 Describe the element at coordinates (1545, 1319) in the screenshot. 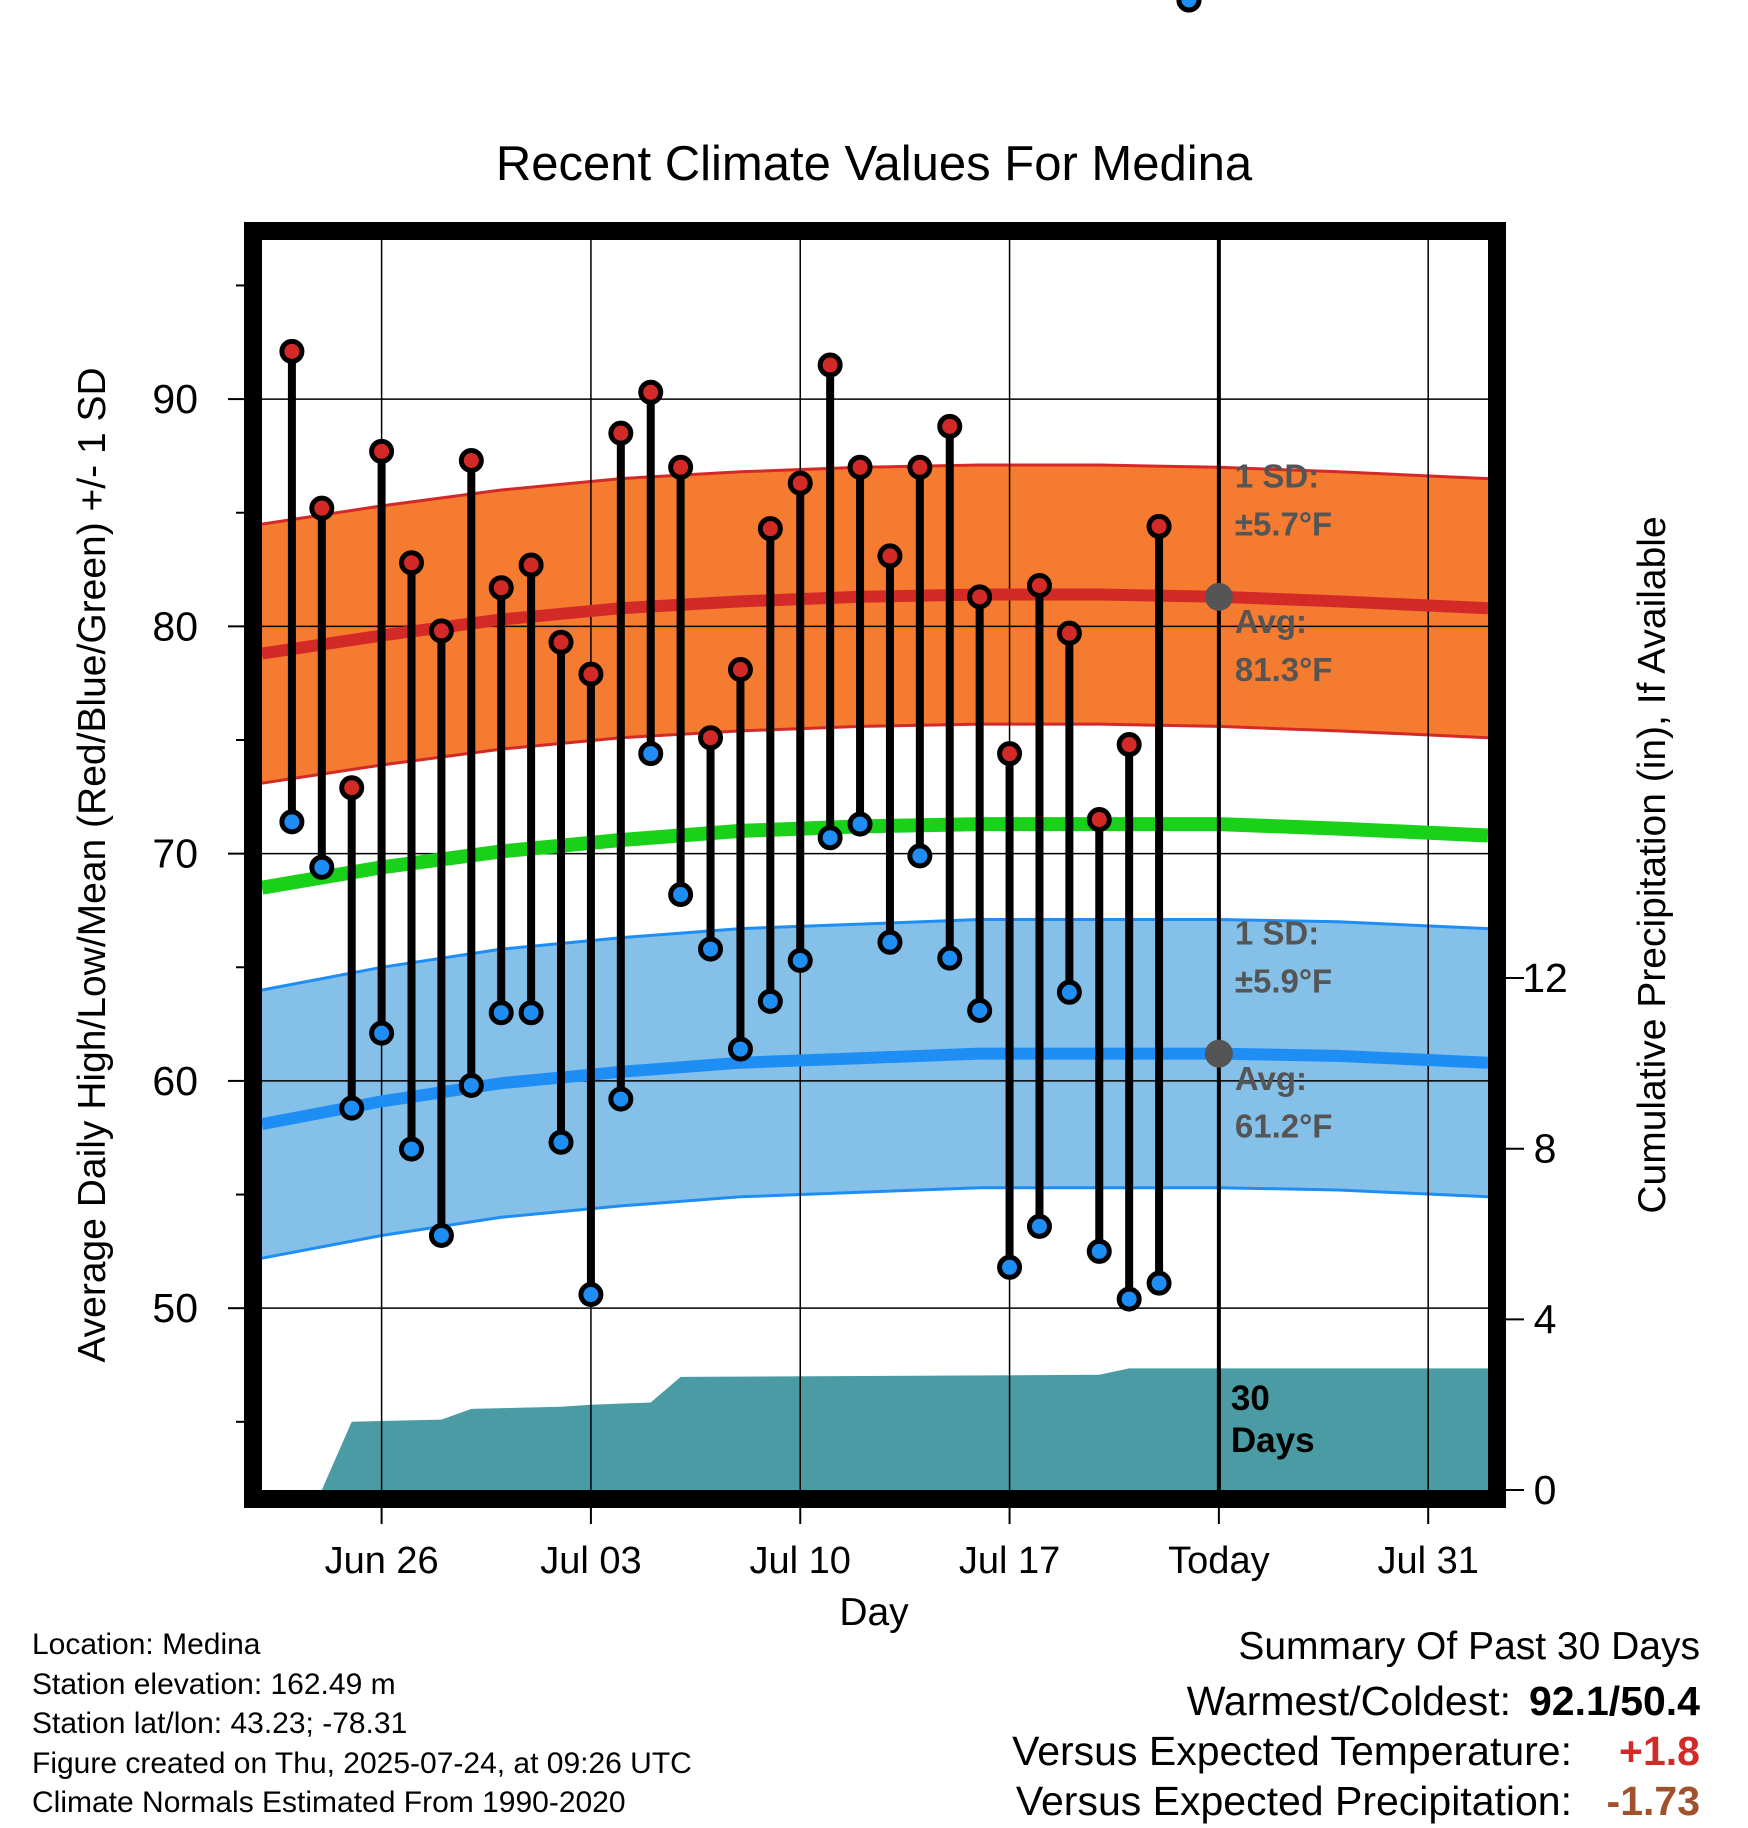

I see `y2-tick-label: 4` at that location.